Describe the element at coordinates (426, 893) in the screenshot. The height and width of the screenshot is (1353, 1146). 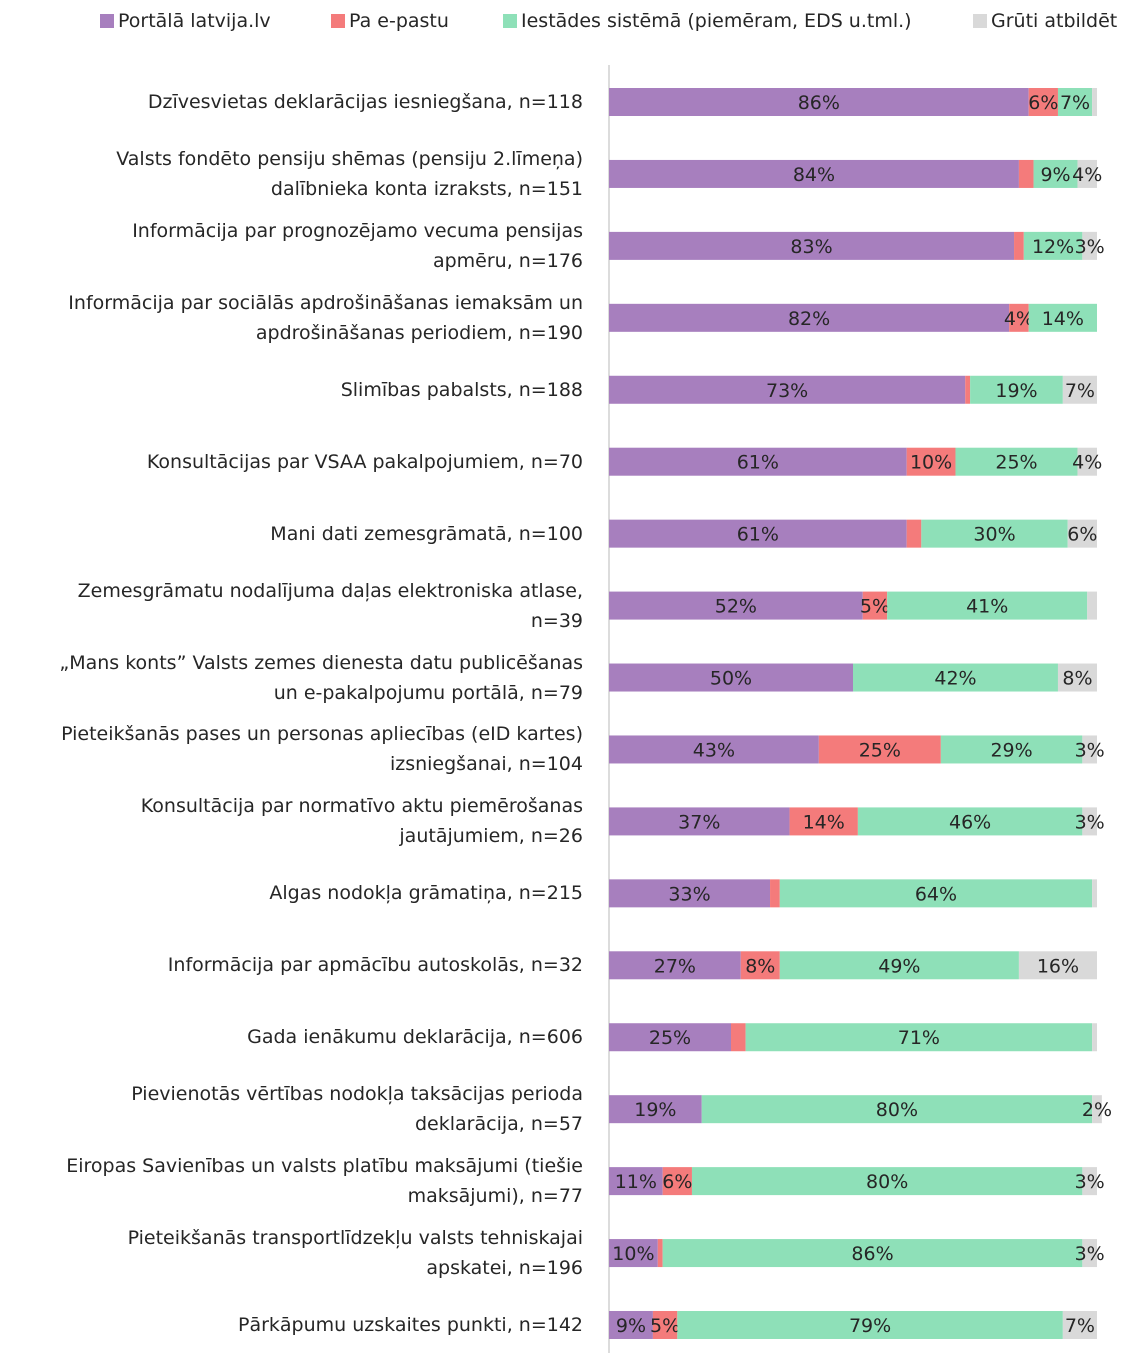
I see `category-label: Algas nodokļa grāmatiņa, n=215` at that location.